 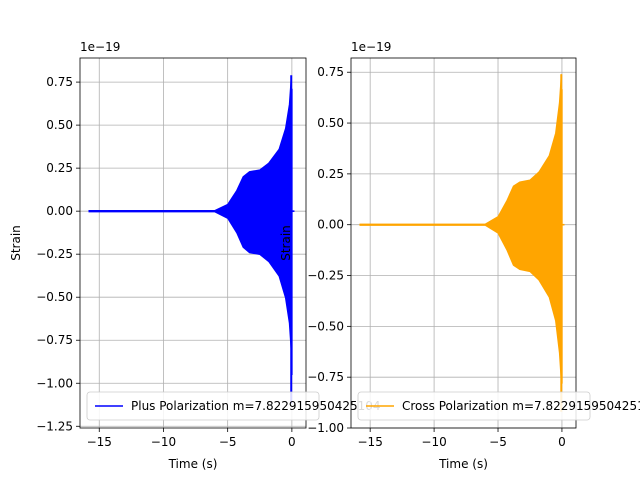 What do you see at coordinates (54, 426) in the screenshot?
I see `y-tick-label: −1.25` at bounding box center [54, 426].